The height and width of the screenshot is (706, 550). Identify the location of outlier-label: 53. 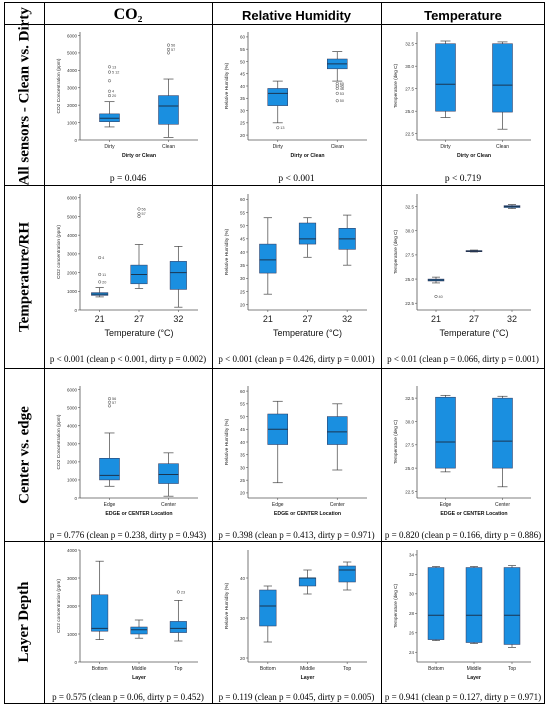
(342, 94).